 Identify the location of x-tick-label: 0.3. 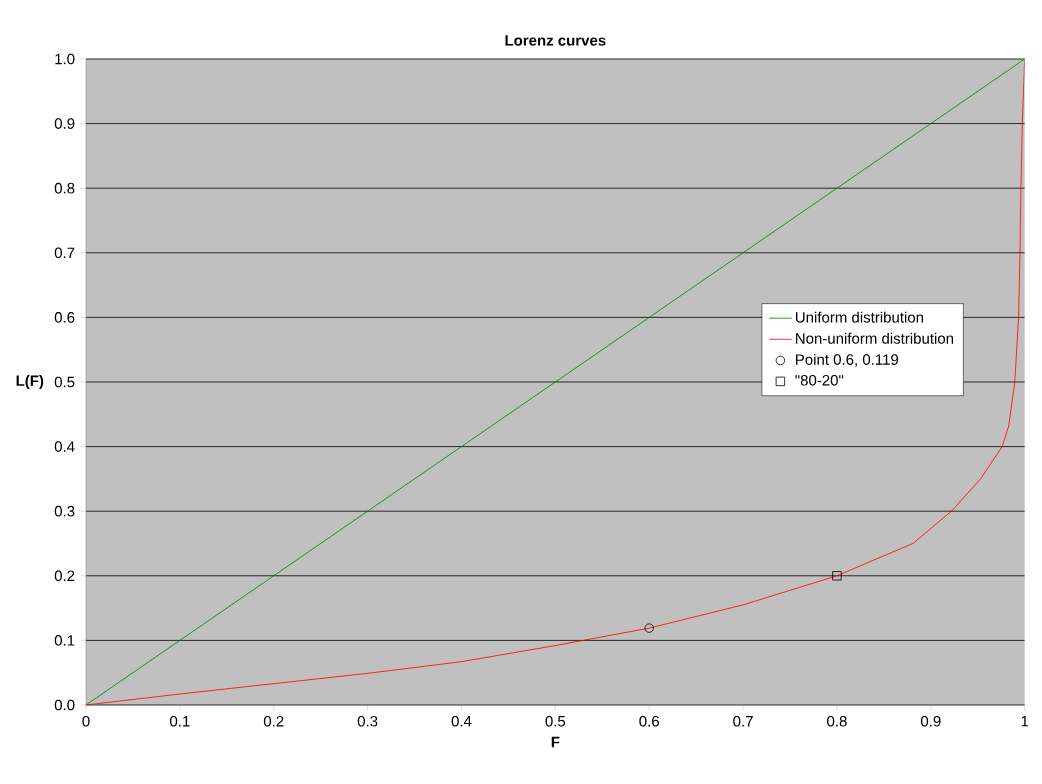
(367, 721).